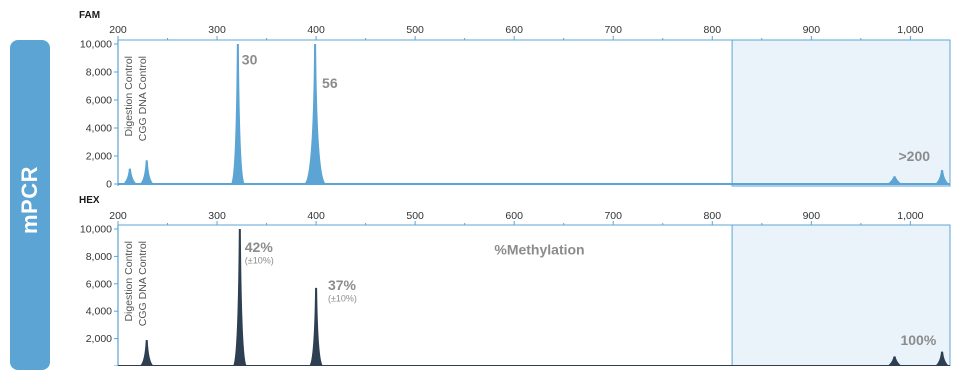  Describe the element at coordinates (914, 156) in the screenshot. I see `peak-annotation: >200` at that location.